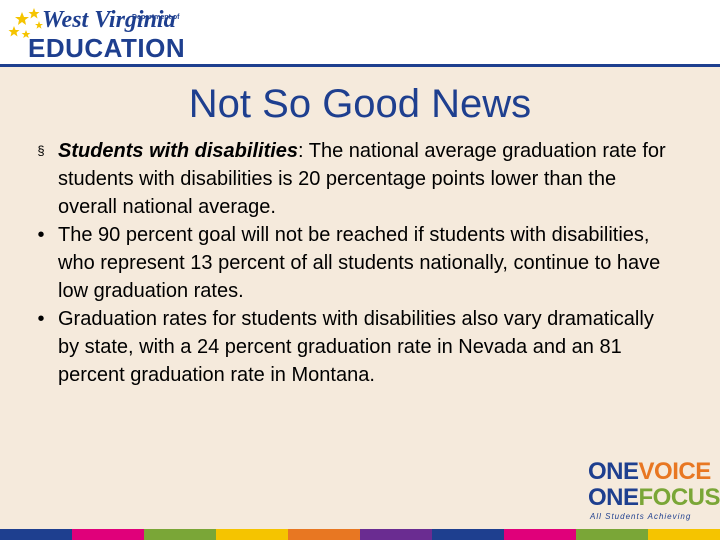 The width and height of the screenshot is (720, 540). I want to click on brand-focus: FOCUS, so click(679, 497).